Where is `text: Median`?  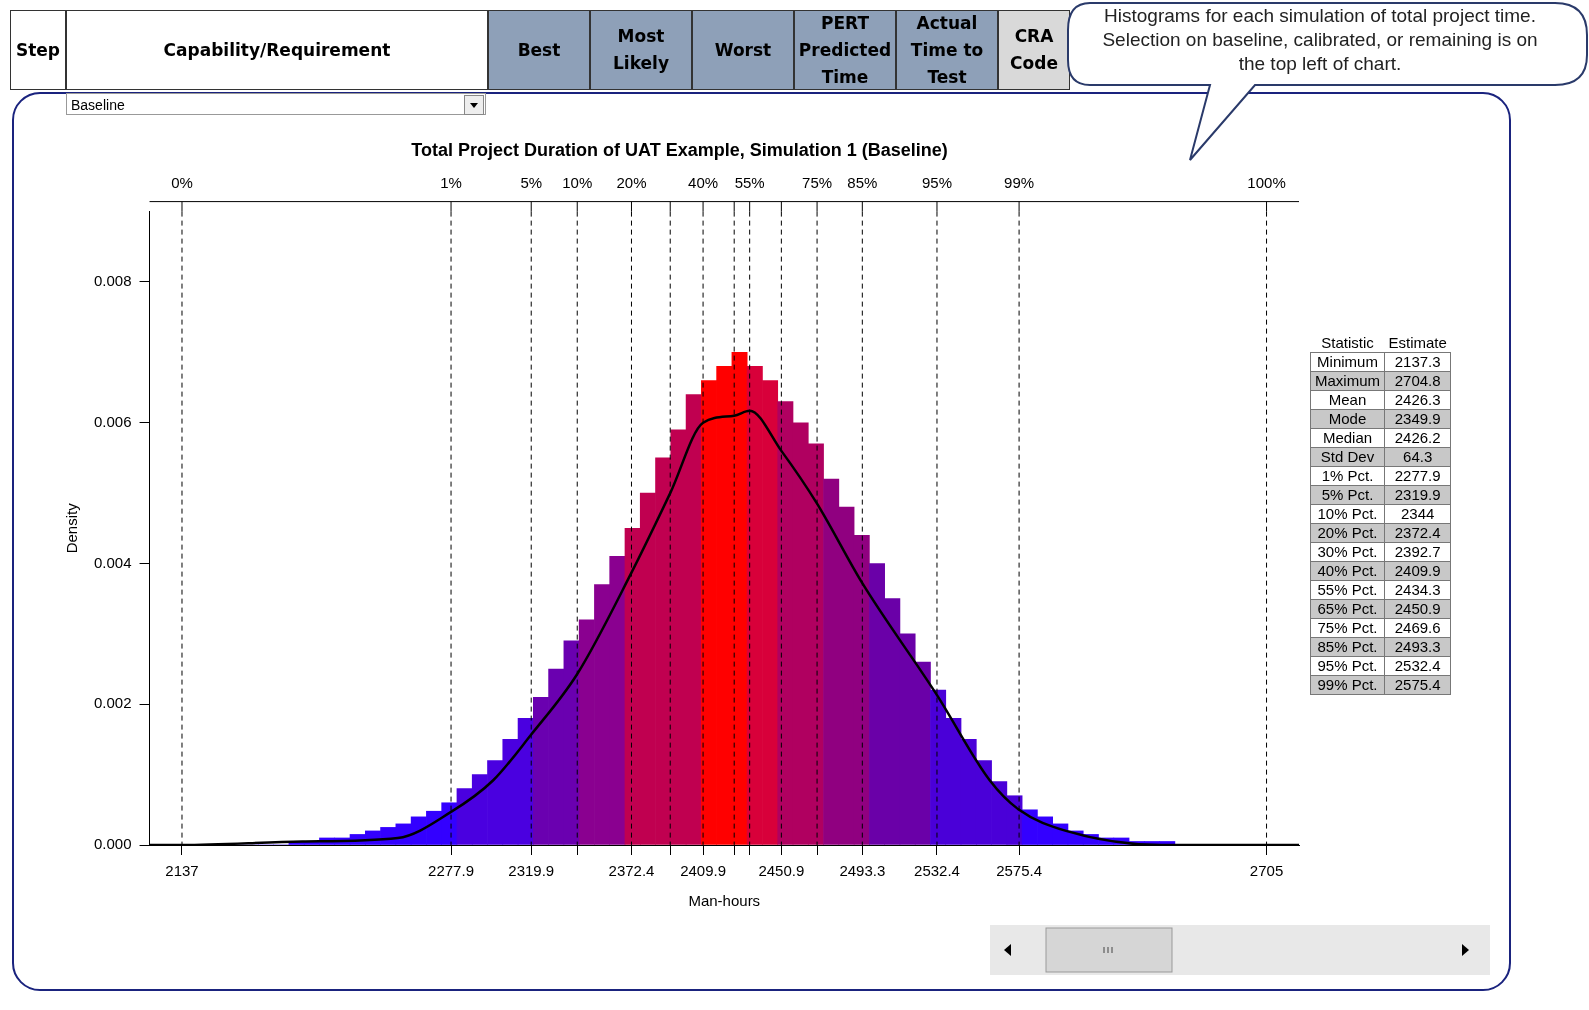 text: Median is located at coordinates (1347, 438).